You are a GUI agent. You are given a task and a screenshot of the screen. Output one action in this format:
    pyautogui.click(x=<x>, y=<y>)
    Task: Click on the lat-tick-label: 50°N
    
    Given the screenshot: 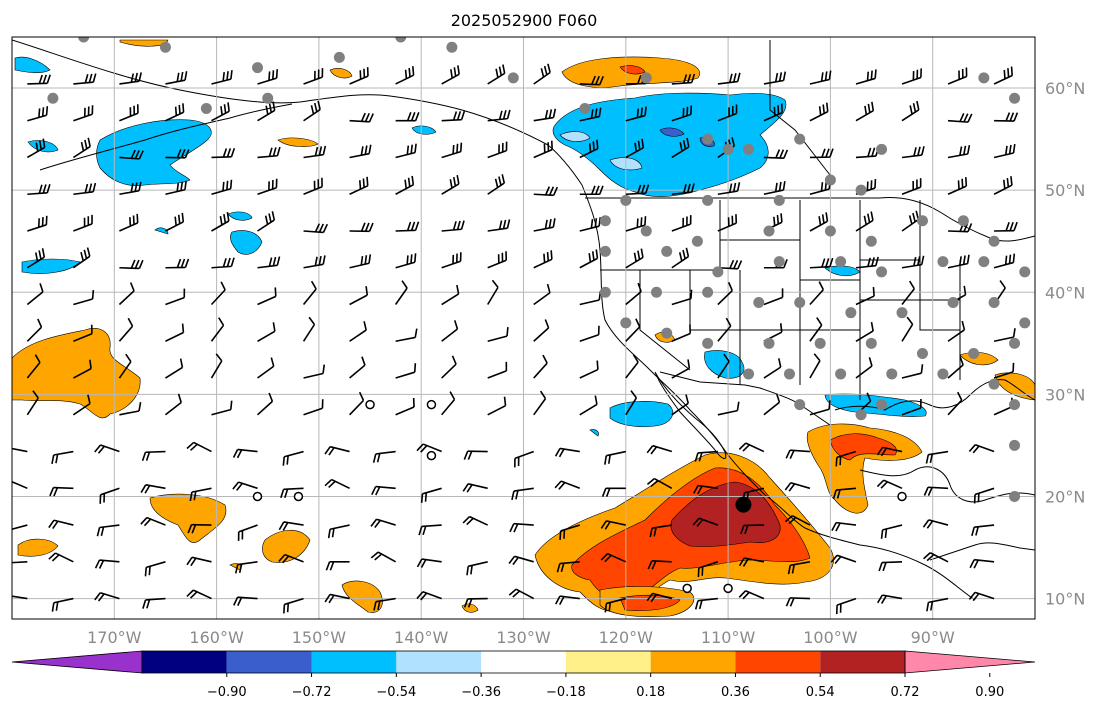 What is the action you would take?
    pyautogui.click(x=1065, y=190)
    